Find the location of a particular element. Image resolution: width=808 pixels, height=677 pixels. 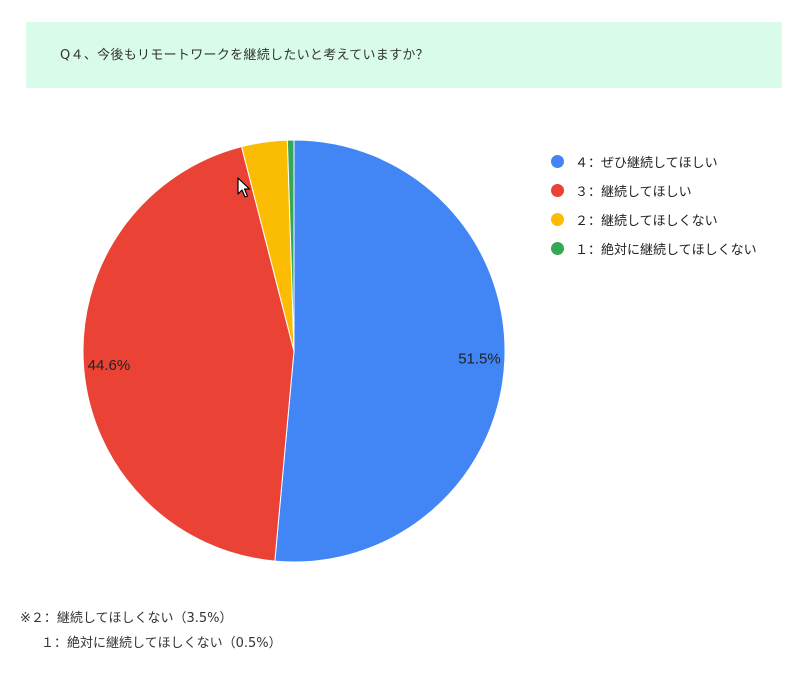

footnote-line: ※２：継続してほしくない（3.5%） is located at coordinates (126, 618).